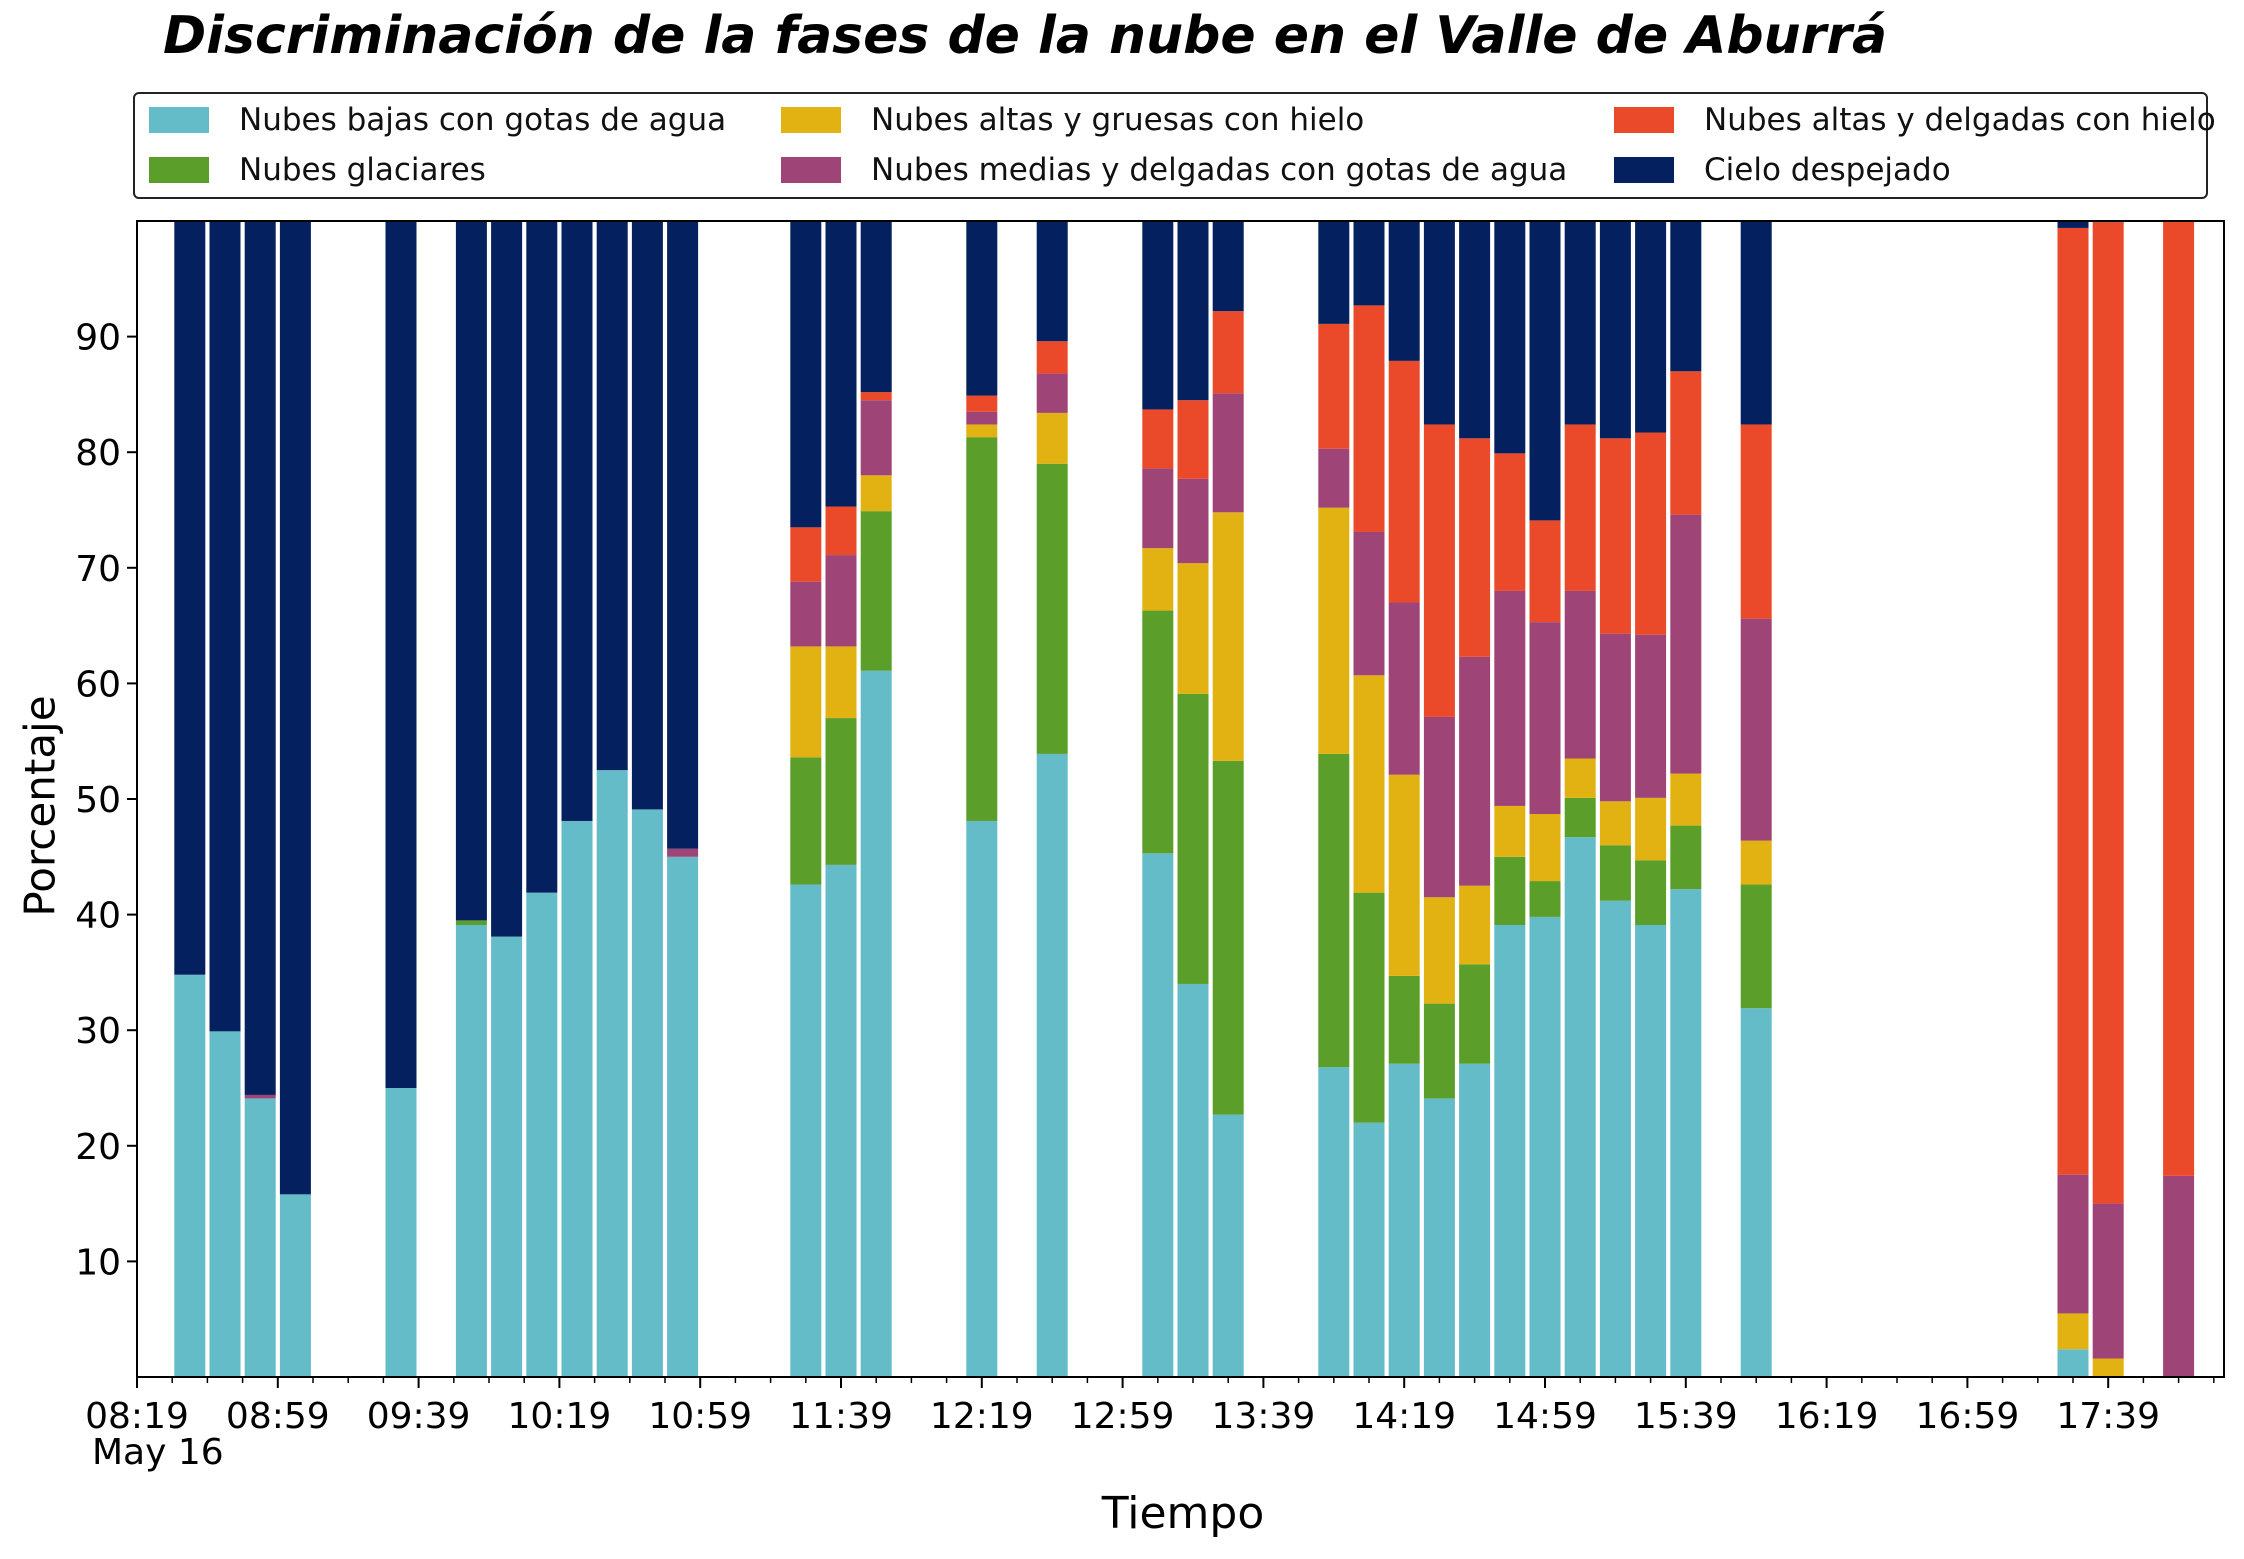 The height and width of the screenshot is (1559, 2244). I want to click on x-axis-label: Tiempo, so click(1183, 1513).